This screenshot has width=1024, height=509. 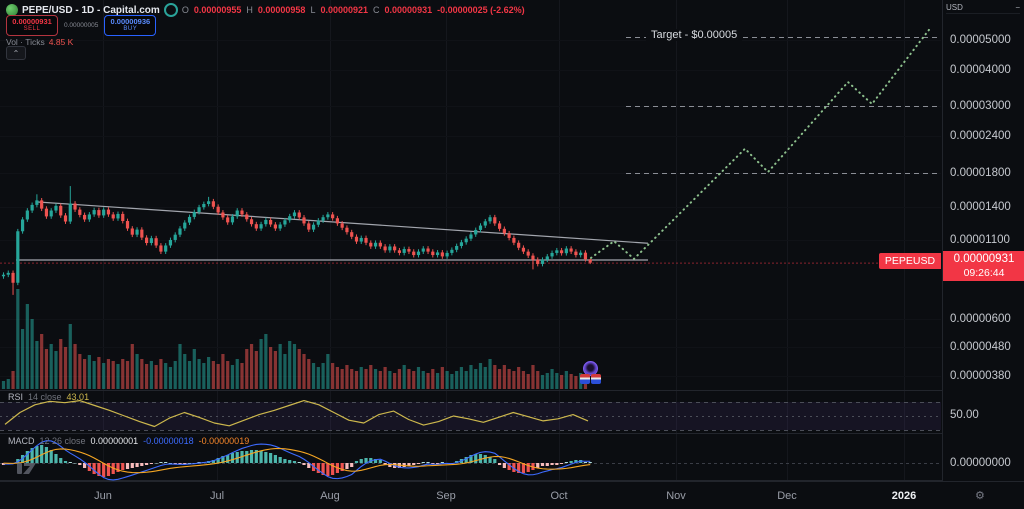 What do you see at coordinates (1017, 7) in the screenshot?
I see `minimize-icon: −` at bounding box center [1017, 7].